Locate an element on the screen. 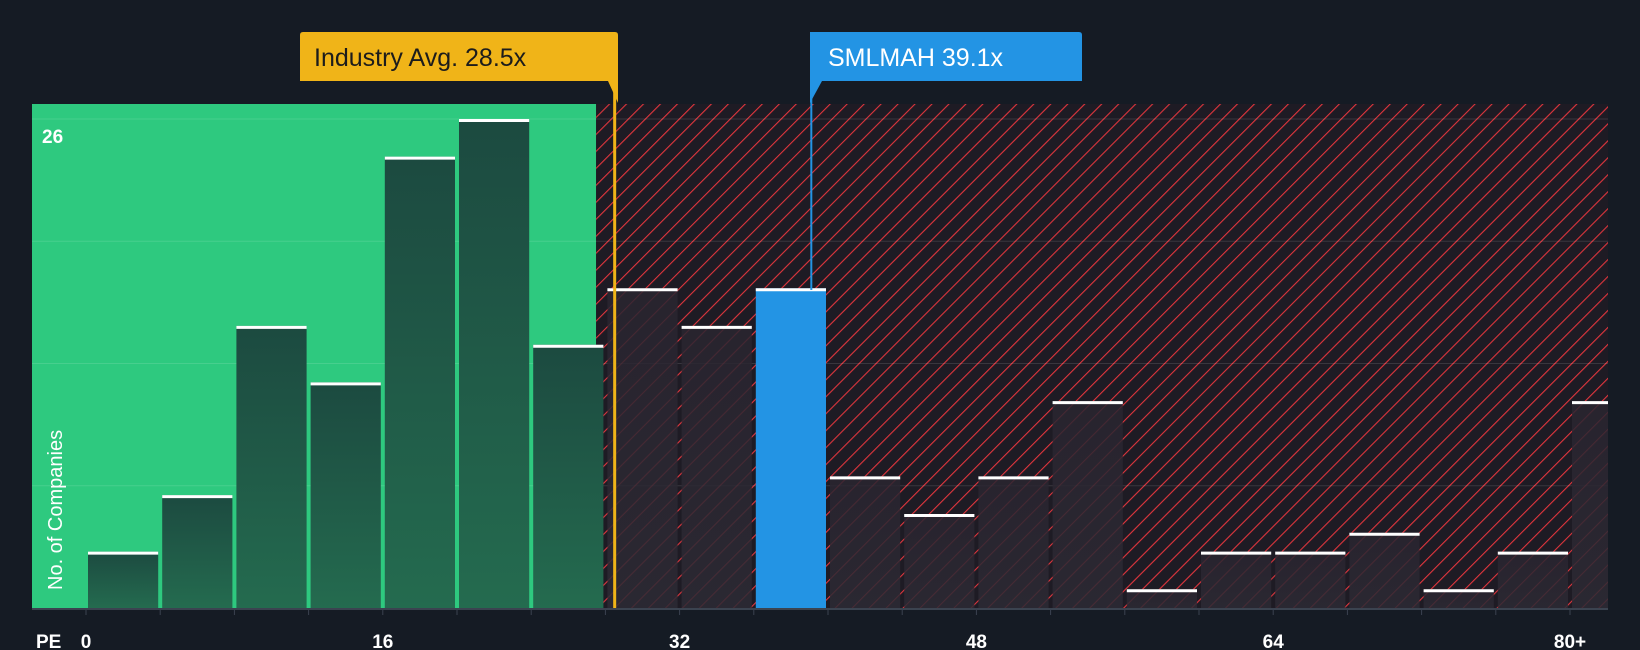 Image resolution: width=1640 pixels, height=650 pixels. x-tick-label: 16 is located at coordinates (382, 641).